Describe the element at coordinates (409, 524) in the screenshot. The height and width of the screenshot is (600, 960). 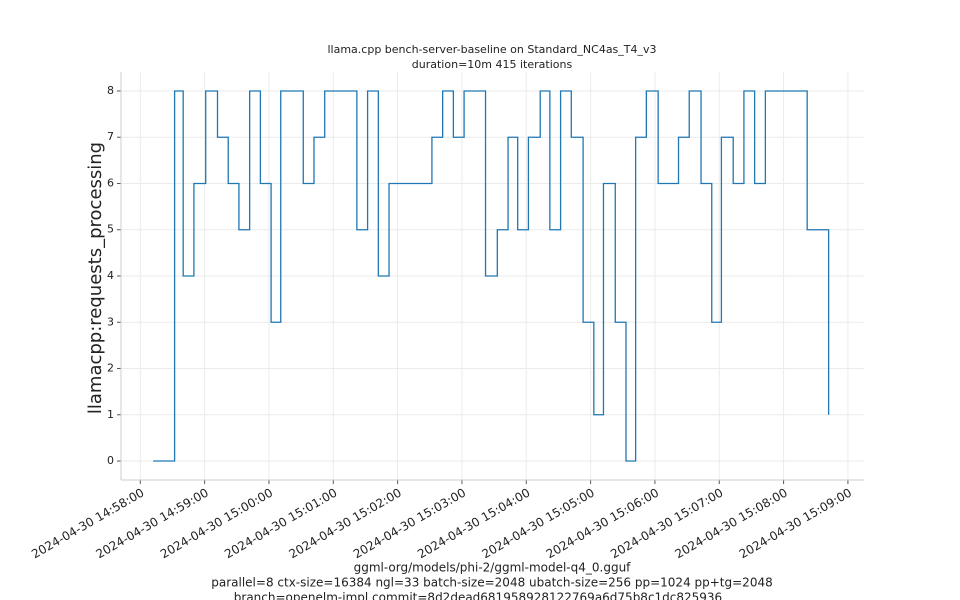
I see `x-tick-label: 2024-04-30 15:03:00` at that location.